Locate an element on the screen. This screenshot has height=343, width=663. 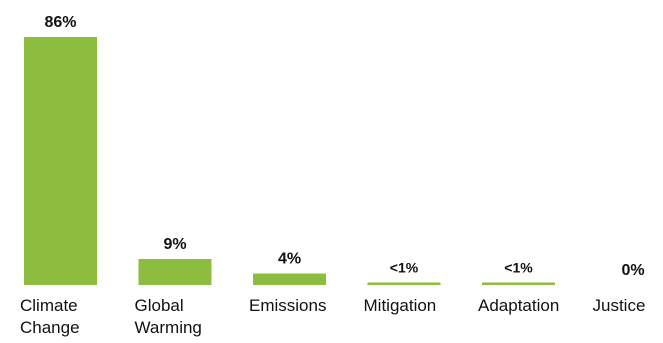
category-label-4: Adaptation is located at coordinates (518, 305).